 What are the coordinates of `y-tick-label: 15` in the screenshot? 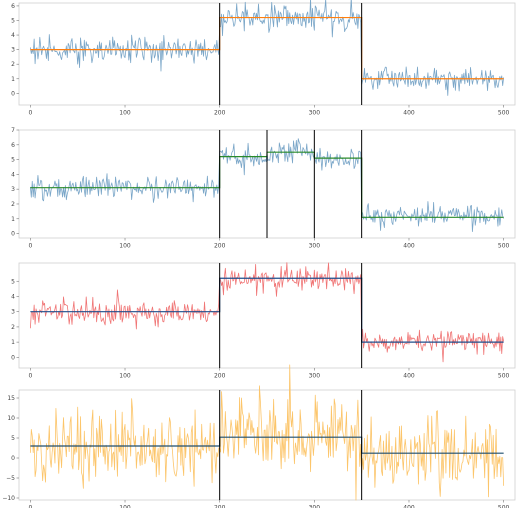 It's located at (11, 398).